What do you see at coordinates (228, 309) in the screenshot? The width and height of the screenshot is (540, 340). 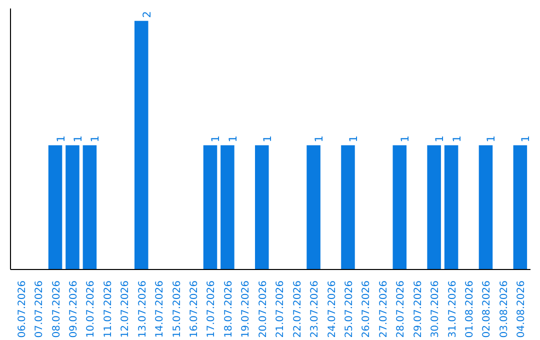 I see `x-tick-label: 18.07.2026` at bounding box center [228, 309].